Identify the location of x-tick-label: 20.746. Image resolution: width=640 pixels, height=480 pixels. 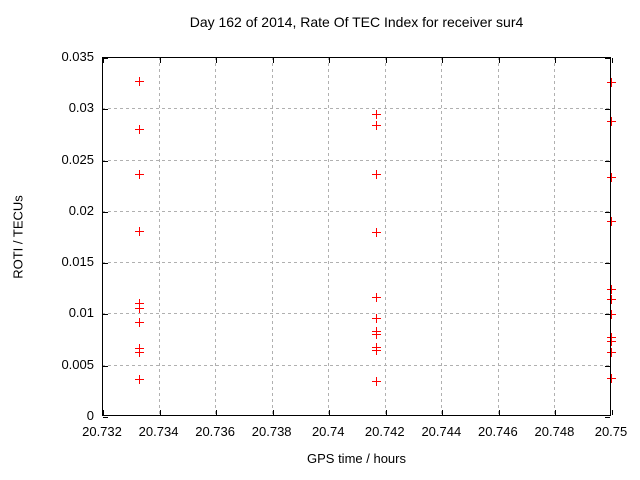
(497, 431).